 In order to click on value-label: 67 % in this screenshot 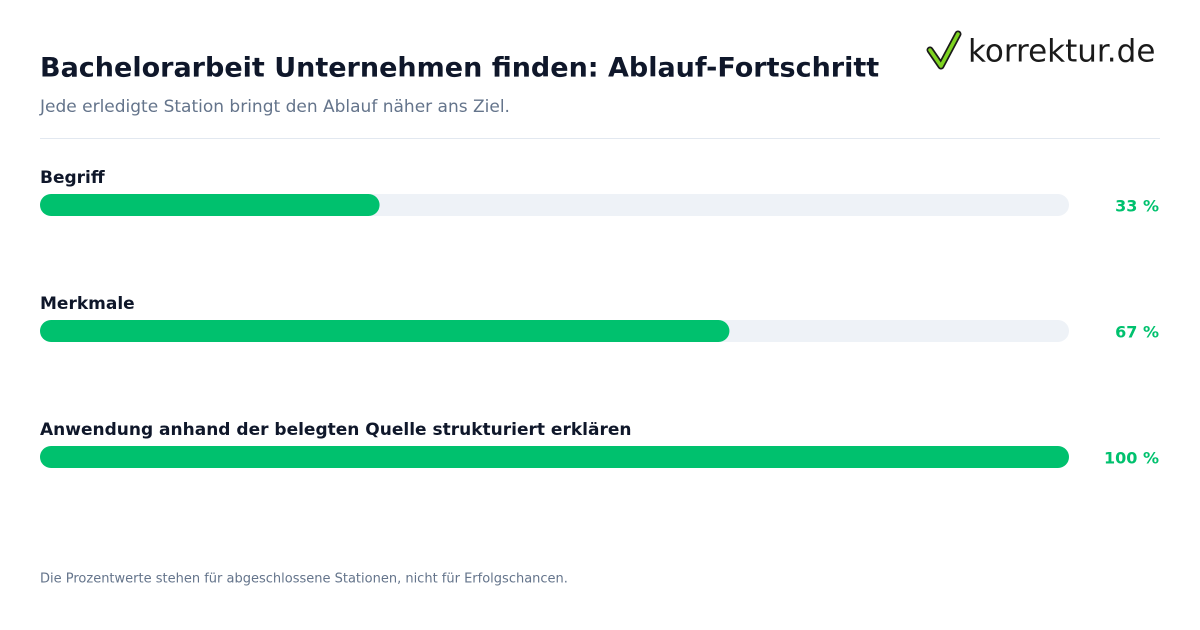, I will do `click(1137, 332)`.